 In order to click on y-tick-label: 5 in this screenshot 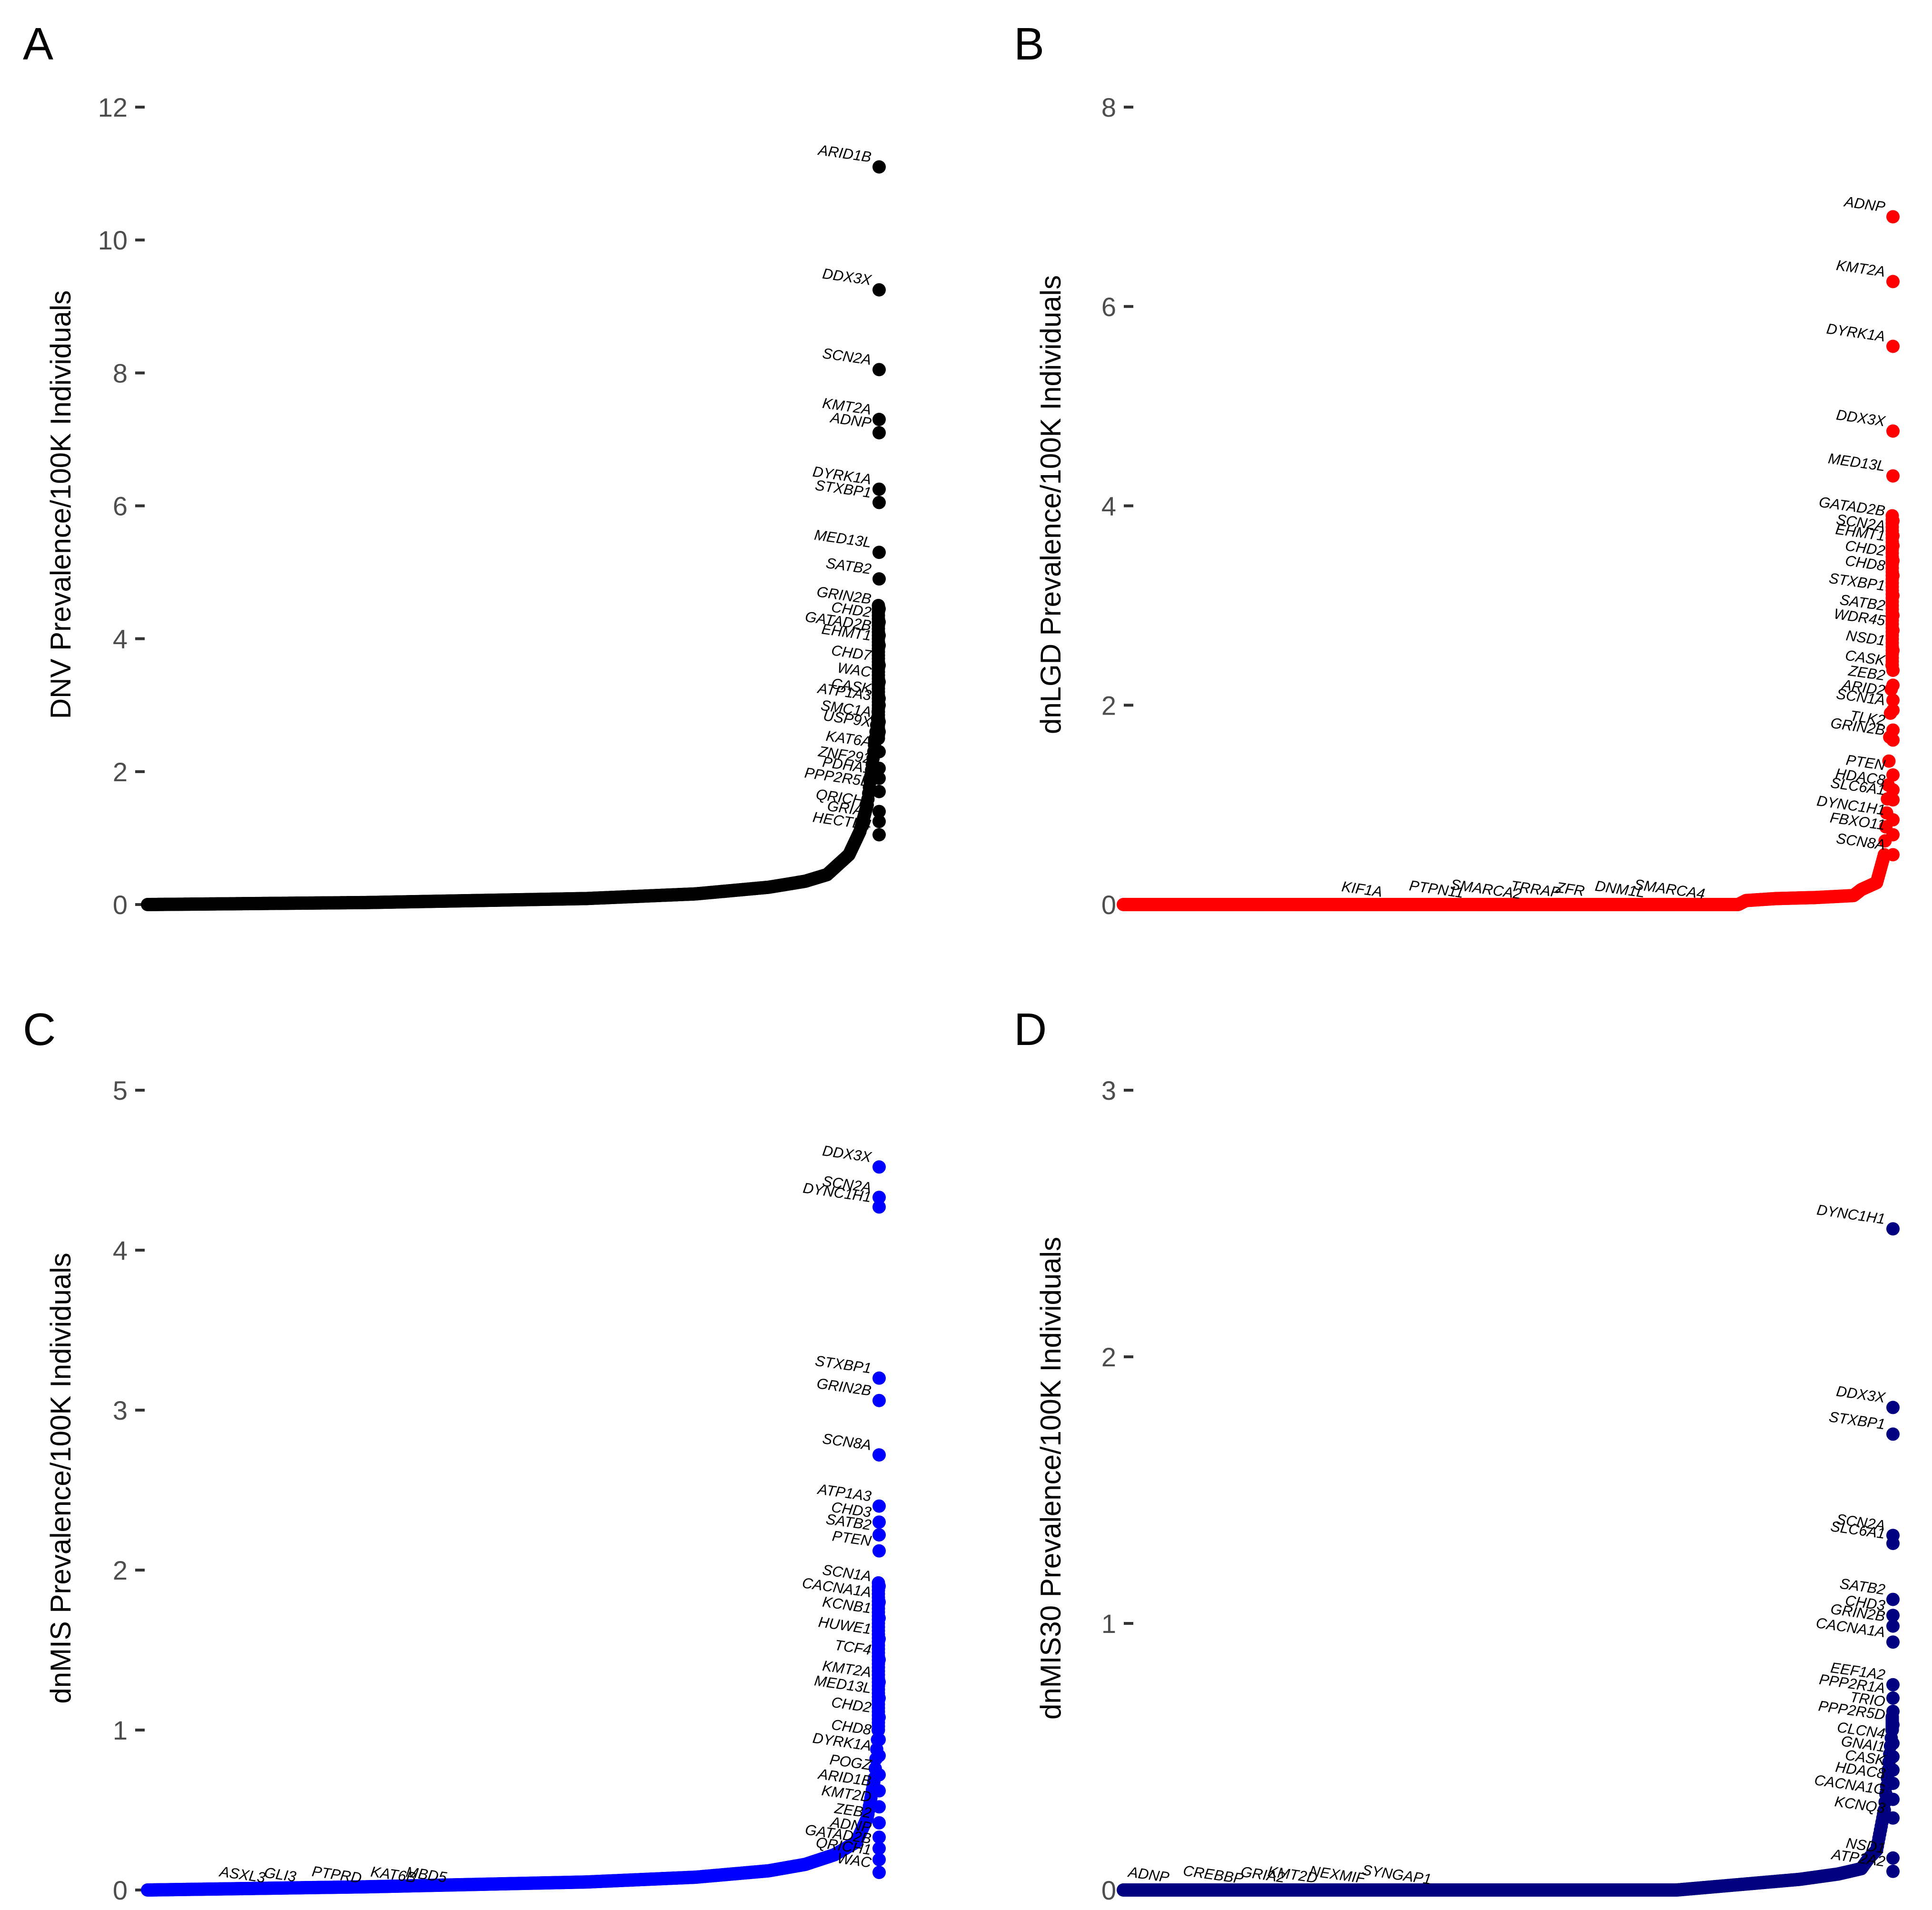, I will do `click(120, 1090)`.